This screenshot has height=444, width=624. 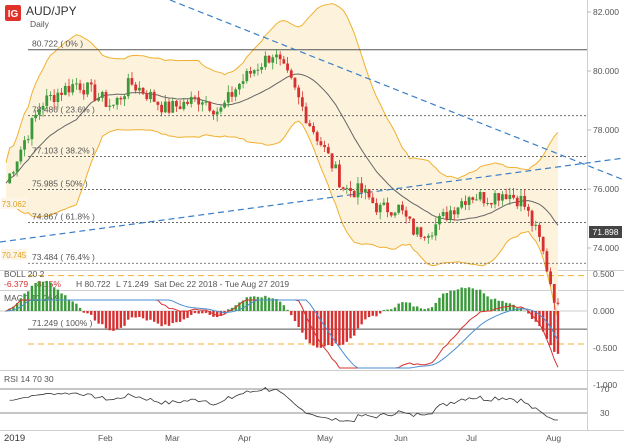 I want to click on boll-title: BOLL 20 2, so click(x=24, y=274).